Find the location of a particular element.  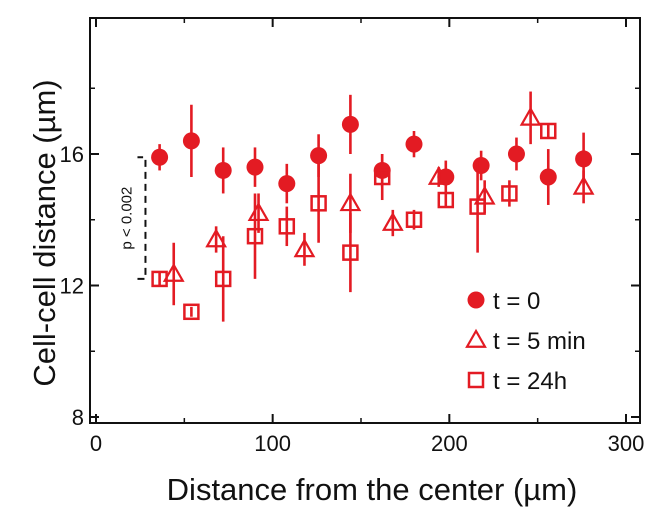

y-tick-label: 16 is located at coordinates (72, 154).